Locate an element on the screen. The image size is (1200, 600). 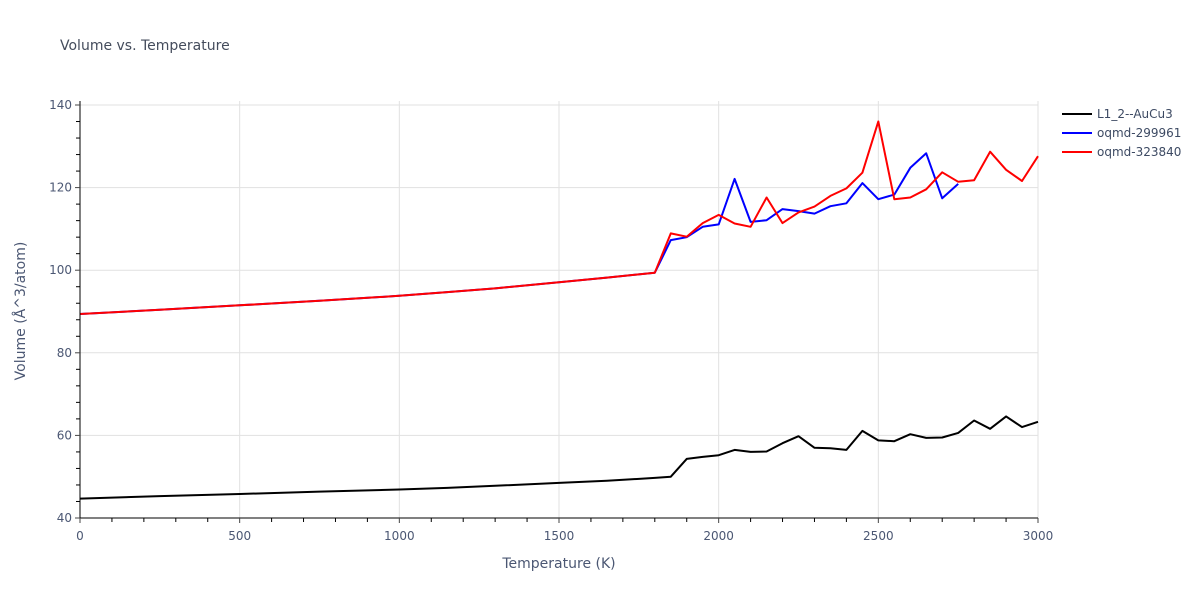
y-tick-label: 100 is located at coordinates (60, 270).